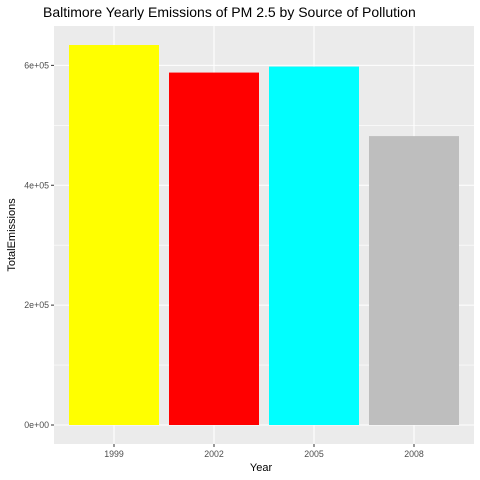  What do you see at coordinates (214, 454) in the screenshot?
I see `x-tick-label: 2002` at bounding box center [214, 454].